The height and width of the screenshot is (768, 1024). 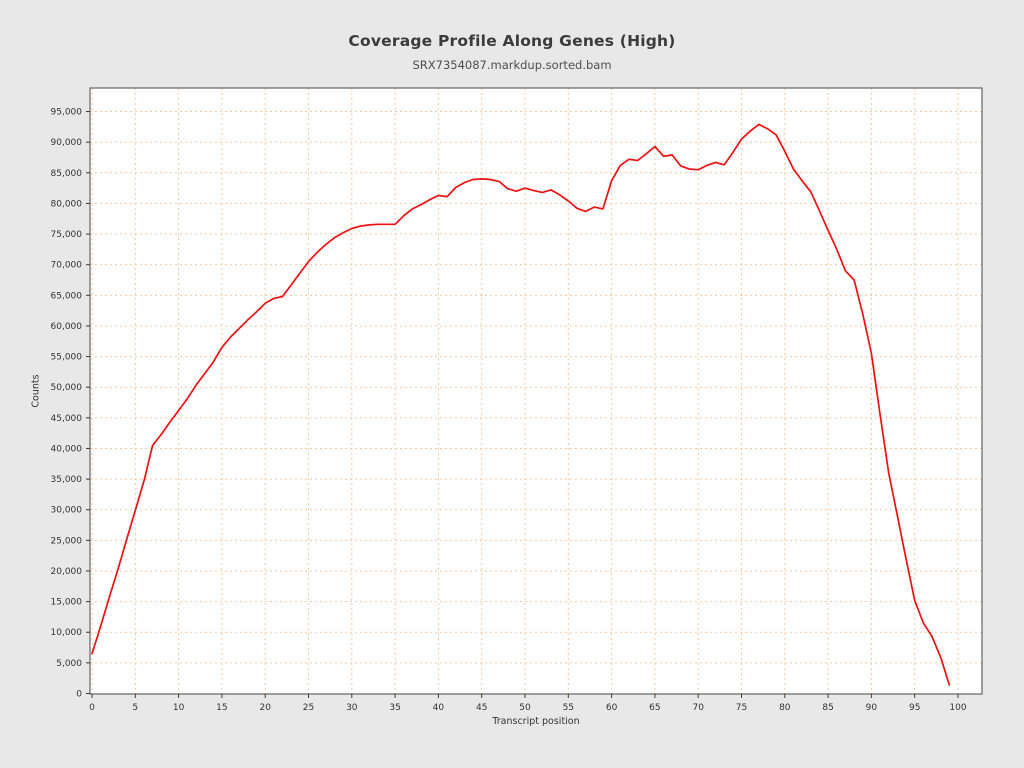 I want to click on x-tick-label: 85, so click(x=827, y=708).